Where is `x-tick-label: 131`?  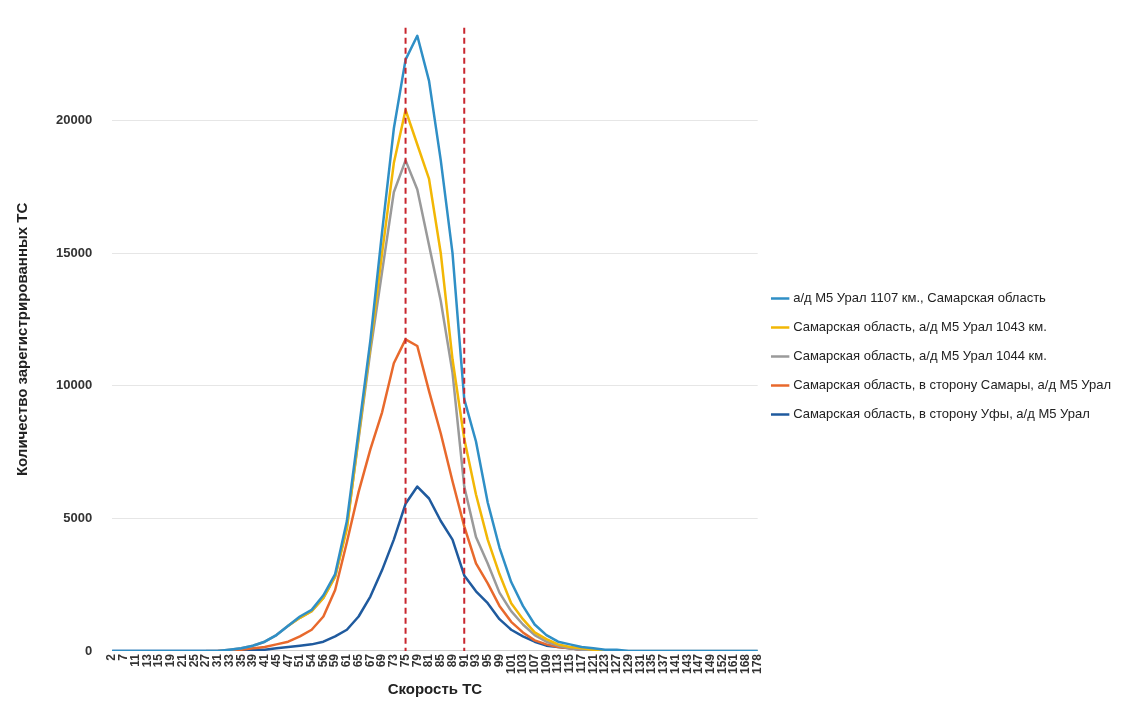 x-tick-label: 131 is located at coordinates (639, 664).